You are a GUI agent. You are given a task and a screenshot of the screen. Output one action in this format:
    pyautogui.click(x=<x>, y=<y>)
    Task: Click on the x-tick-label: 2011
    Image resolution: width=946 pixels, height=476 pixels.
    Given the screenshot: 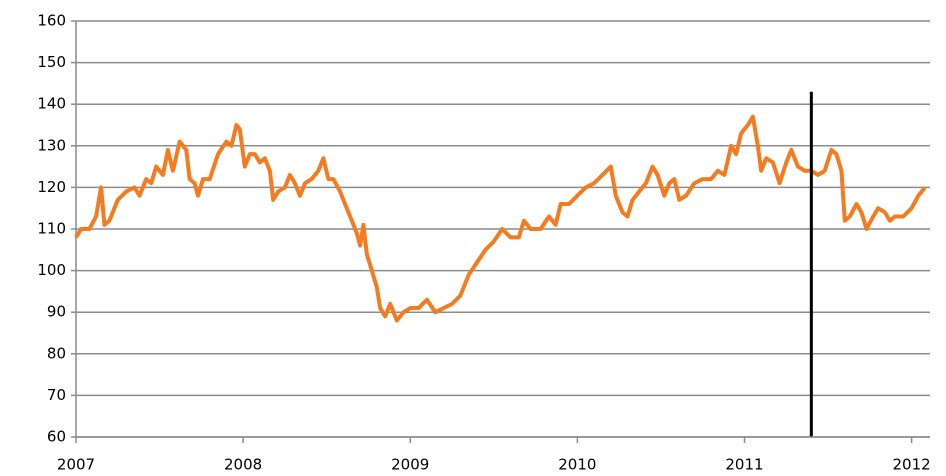 What is the action you would take?
    pyautogui.click(x=744, y=465)
    